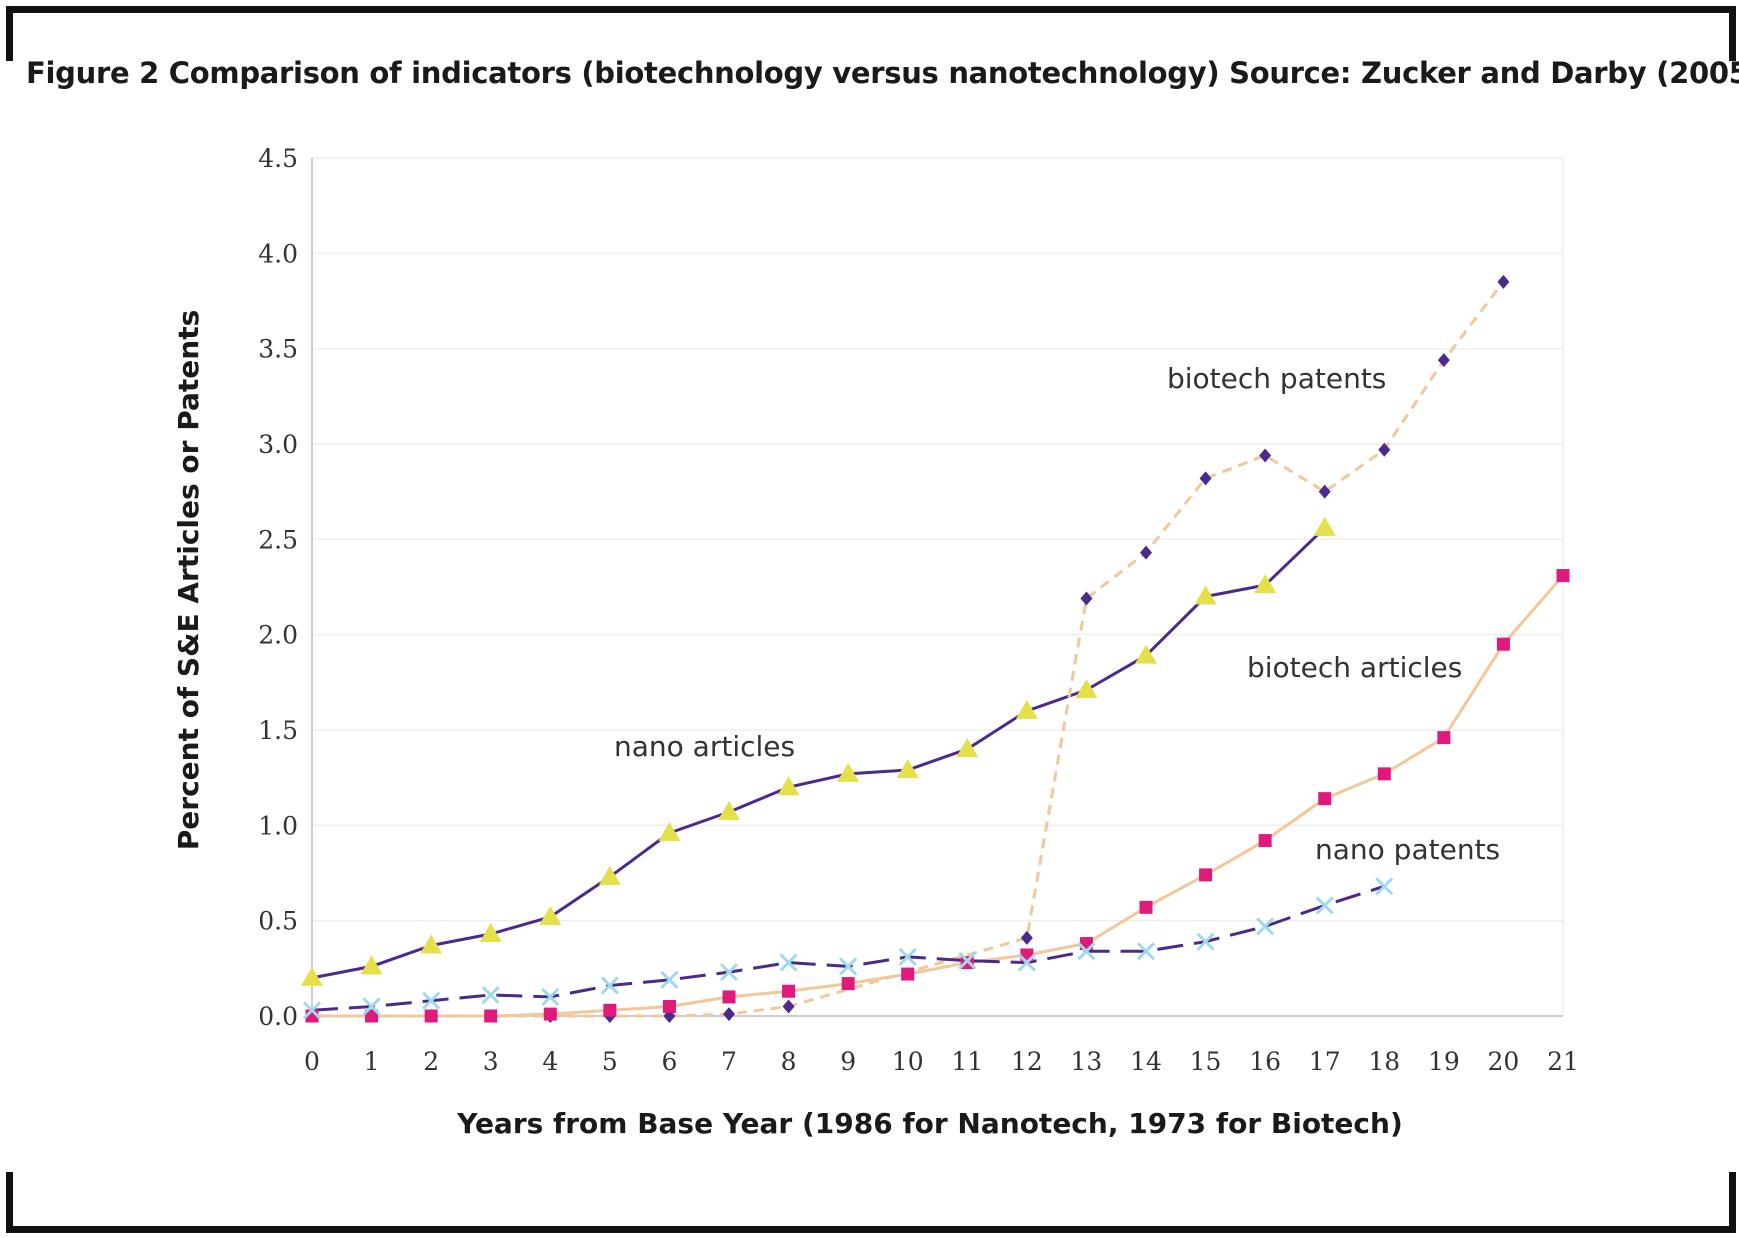 This screenshot has width=1739, height=1238. I want to click on y-axis-title: Percent of S&E Articles or Patents, so click(188, 580).